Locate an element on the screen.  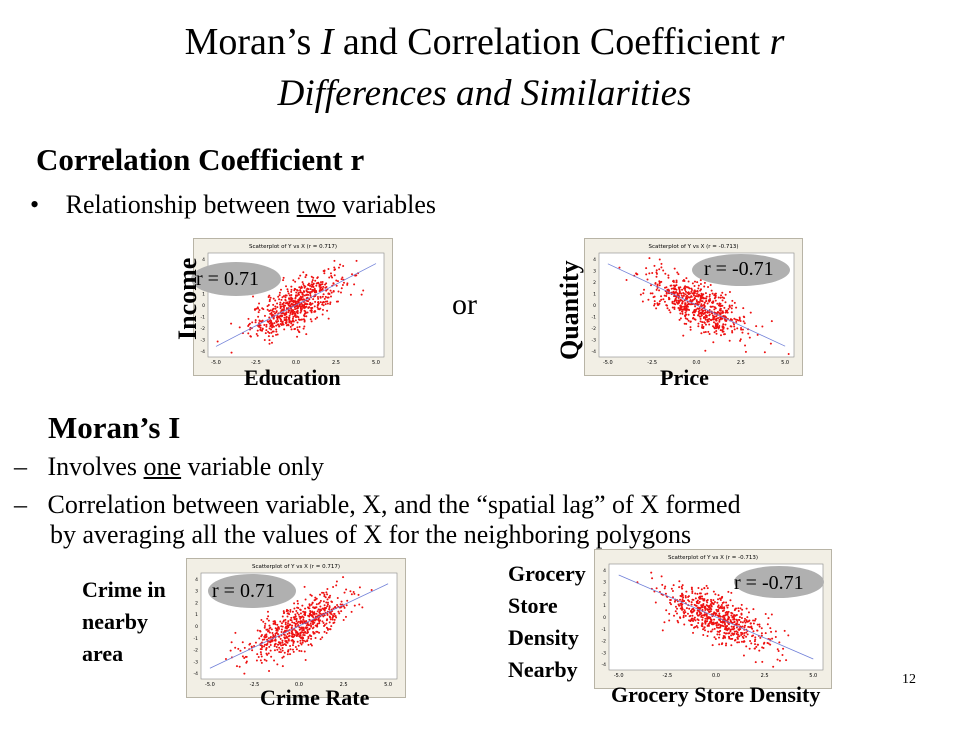
y-tick-label: 2 is located at coordinates (594, 283).